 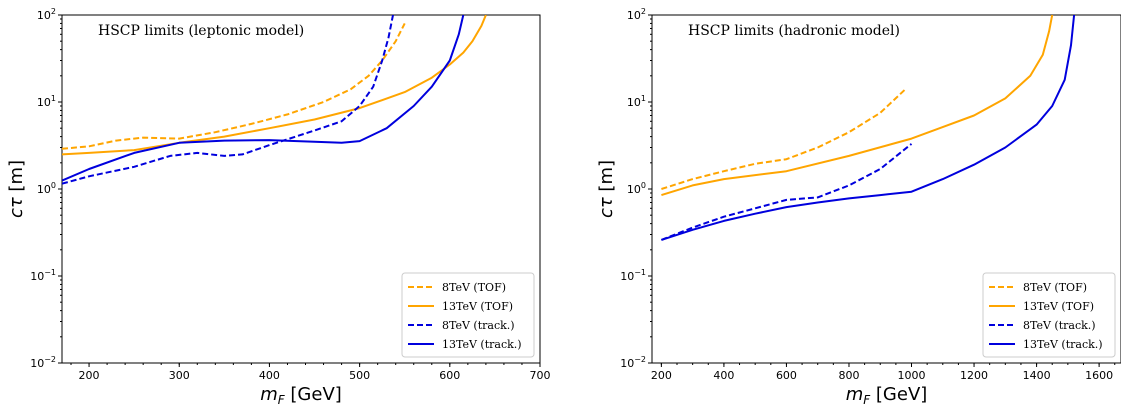 I want to click on x-tick-label: 1000, so click(x=912, y=375).